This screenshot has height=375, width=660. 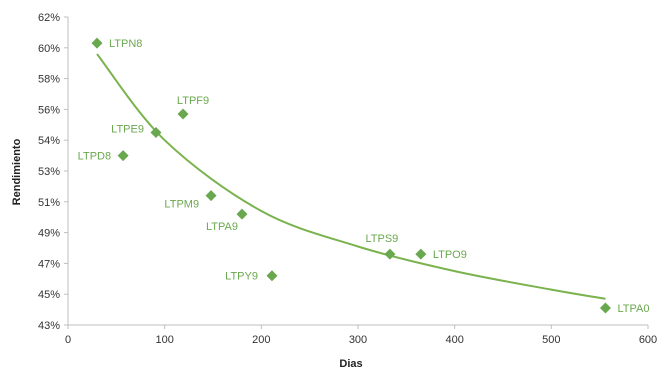 What do you see at coordinates (242, 214) in the screenshot?
I see `data-point-ltpa9` at bounding box center [242, 214].